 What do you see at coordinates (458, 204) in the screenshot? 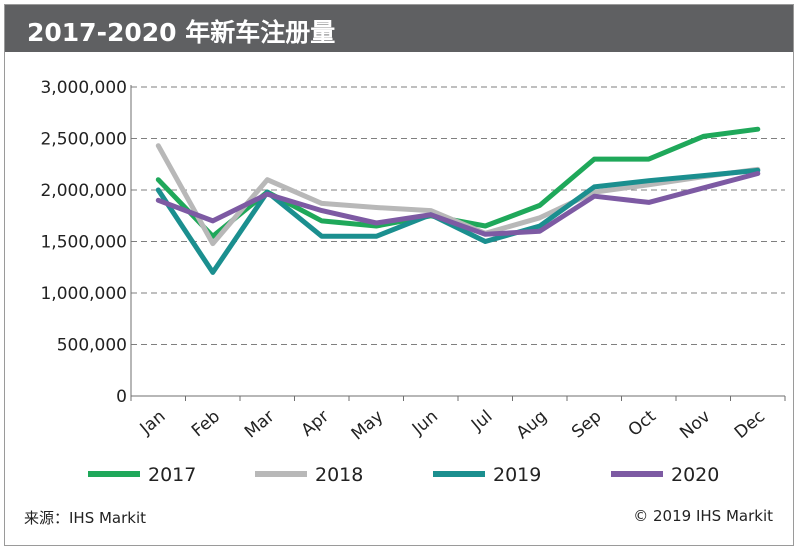
I see `series-line-2020` at bounding box center [458, 204].